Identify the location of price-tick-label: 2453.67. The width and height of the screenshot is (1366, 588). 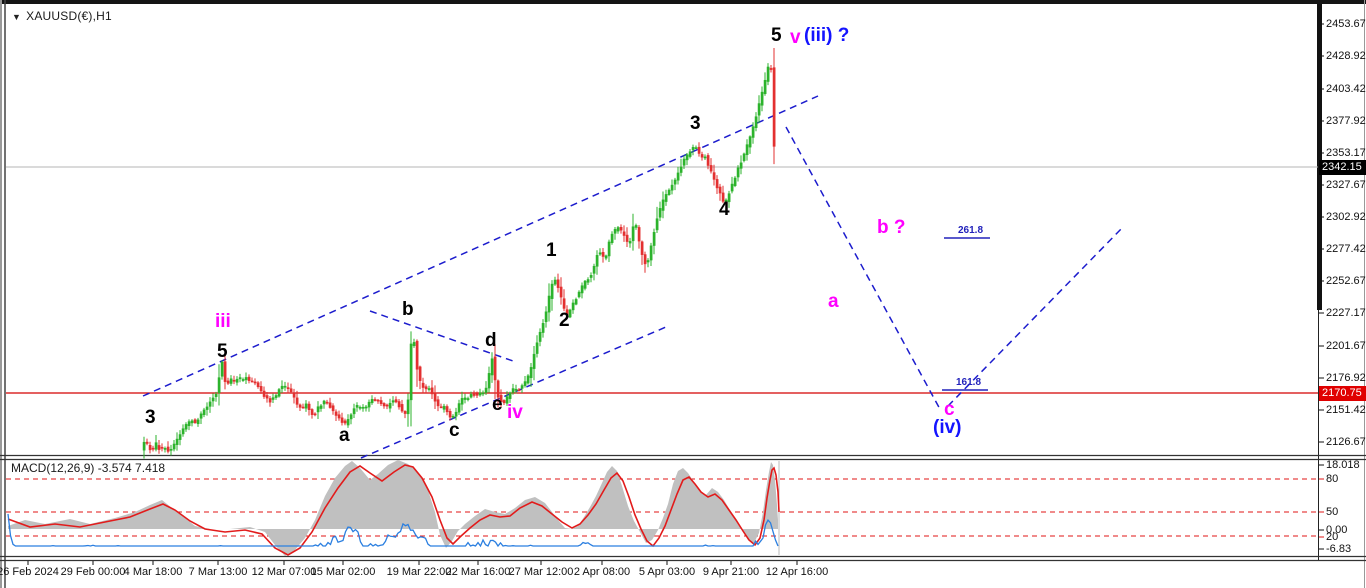
(1346, 24).